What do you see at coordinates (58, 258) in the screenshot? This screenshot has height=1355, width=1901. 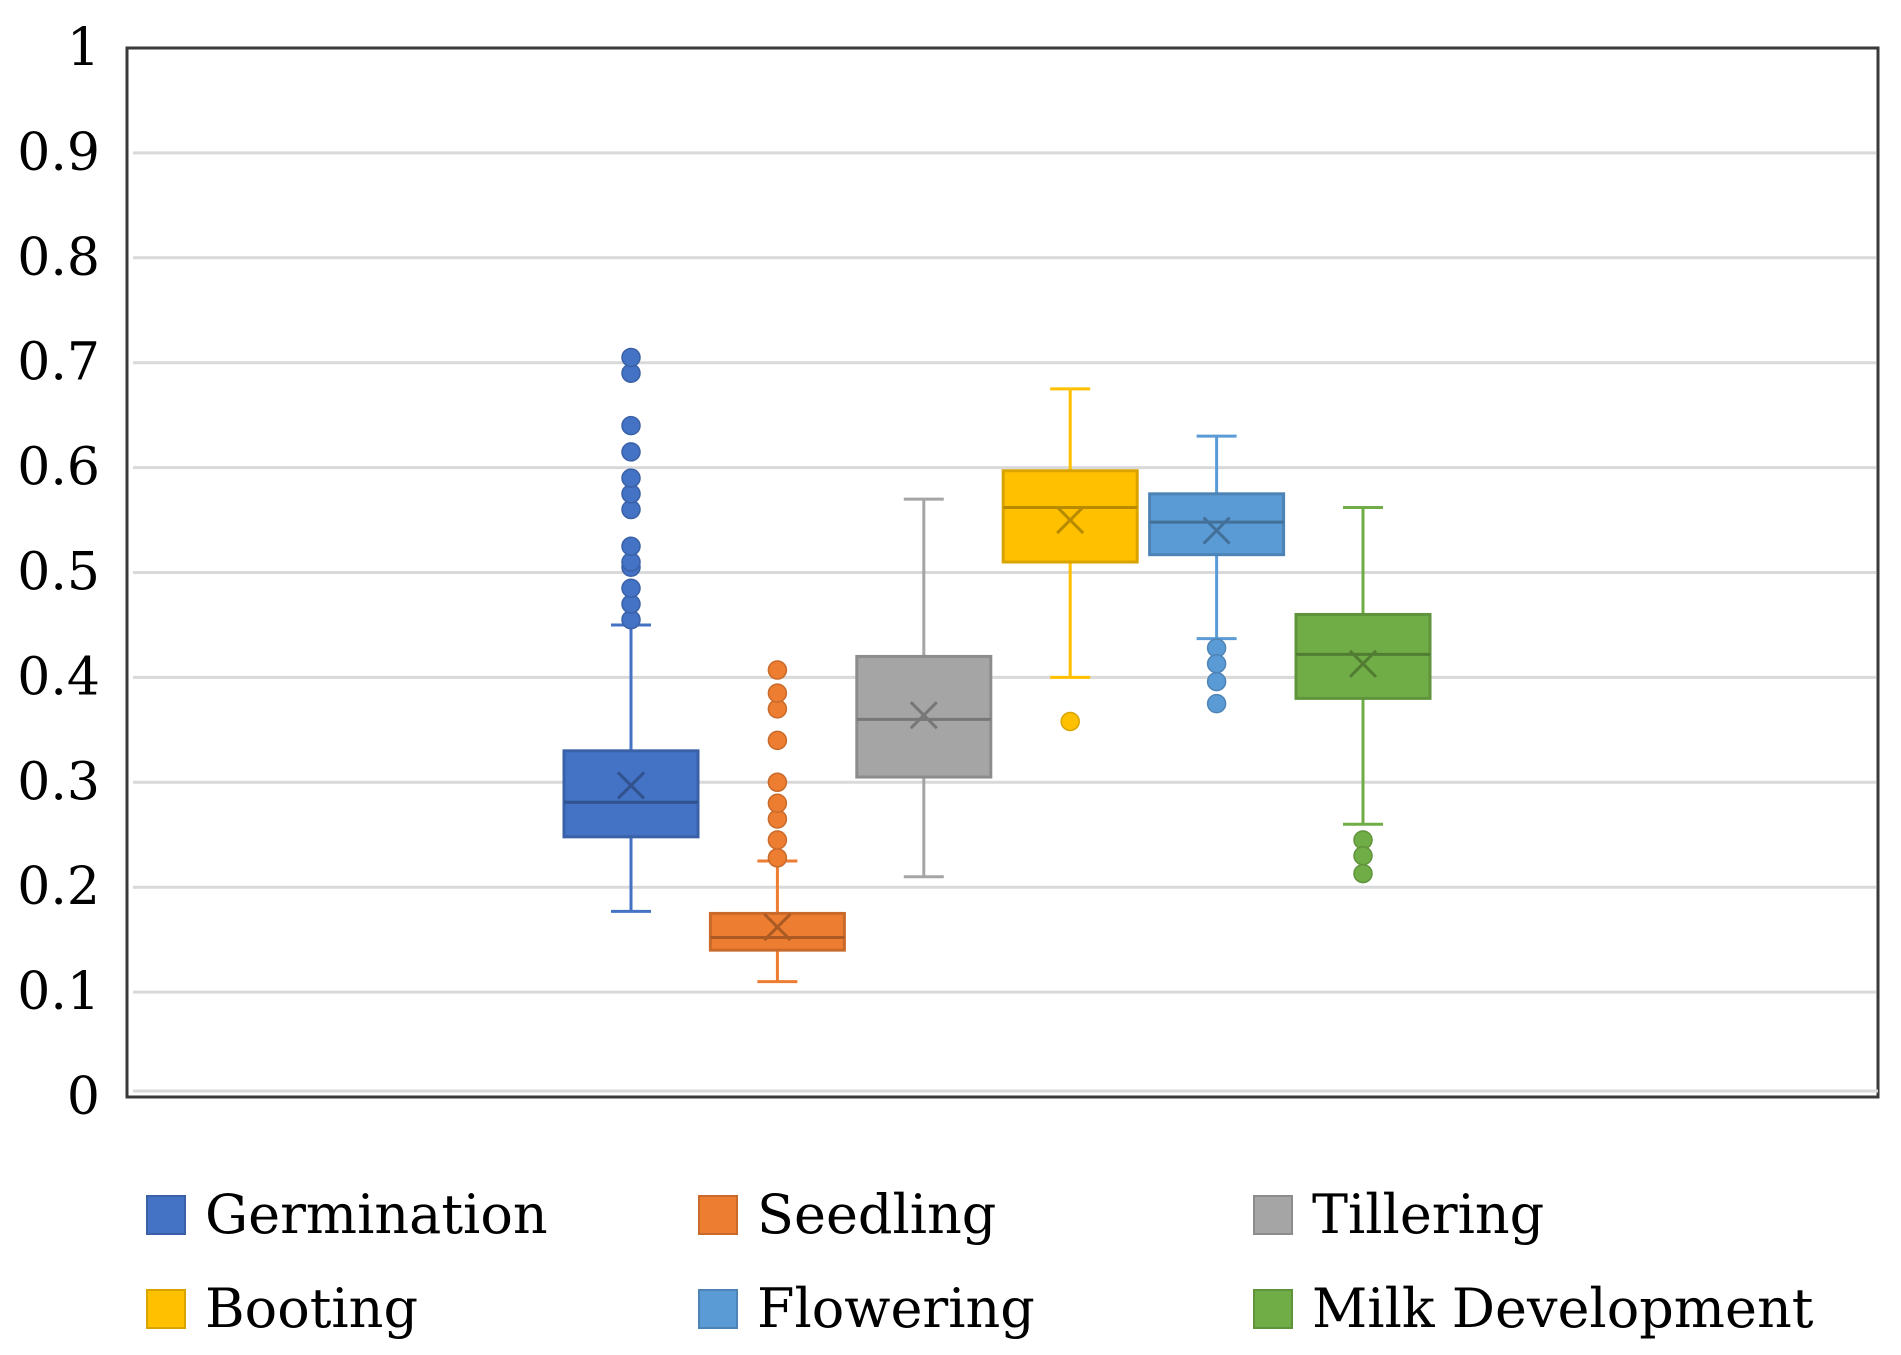 I see `y-tick-label: 0.8` at bounding box center [58, 258].